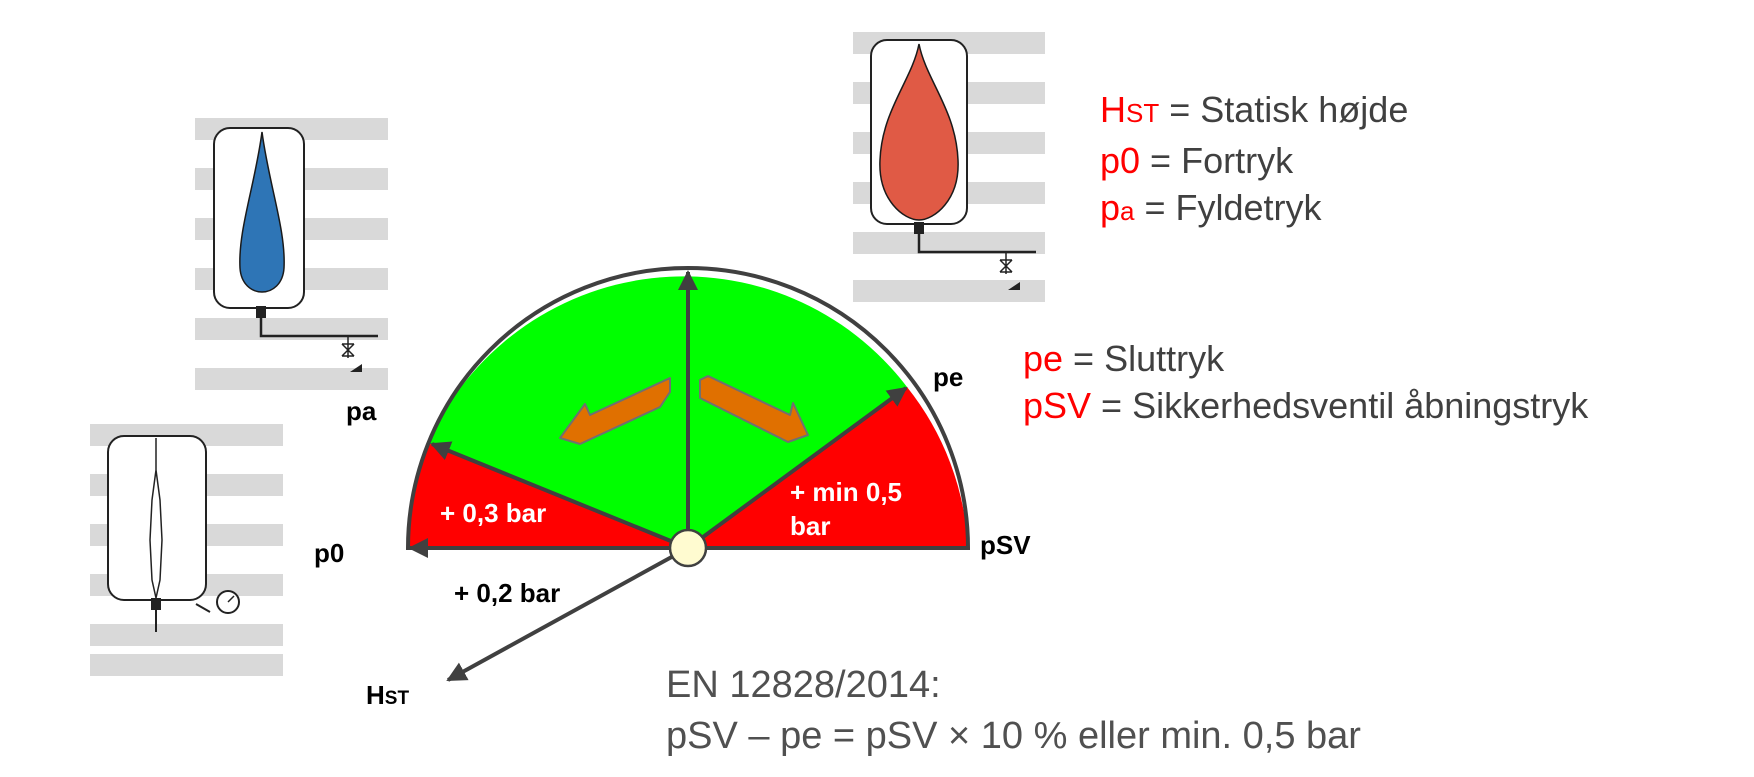 This screenshot has height=777, width=1754. What do you see at coordinates (919, 132) in the screenshot?
I see `vessel-red-membrane` at bounding box center [919, 132].